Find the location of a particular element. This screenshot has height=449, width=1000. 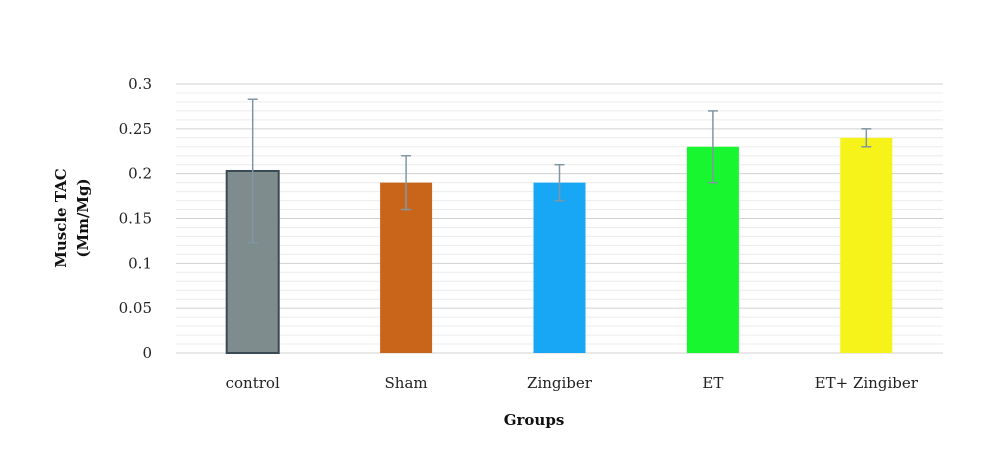

x-category-label: control is located at coordinates (253, 383).